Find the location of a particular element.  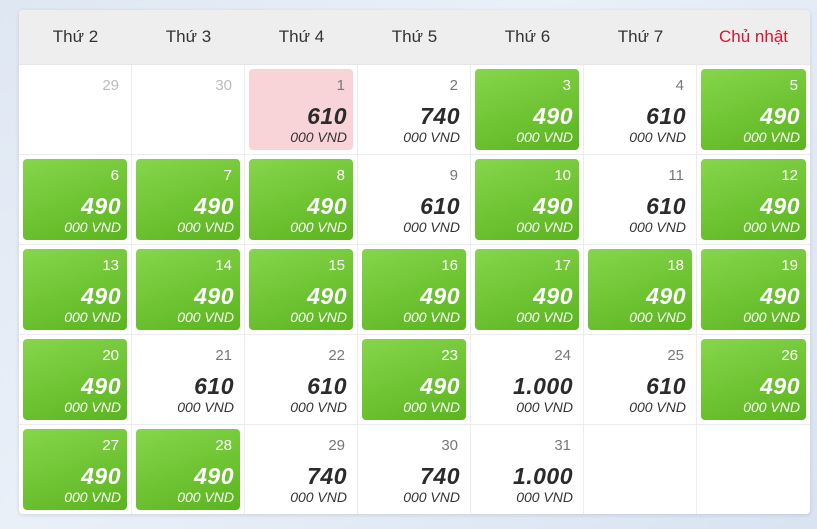

weekday-wed: Thứ 4 is located at coordinates (301, 36).